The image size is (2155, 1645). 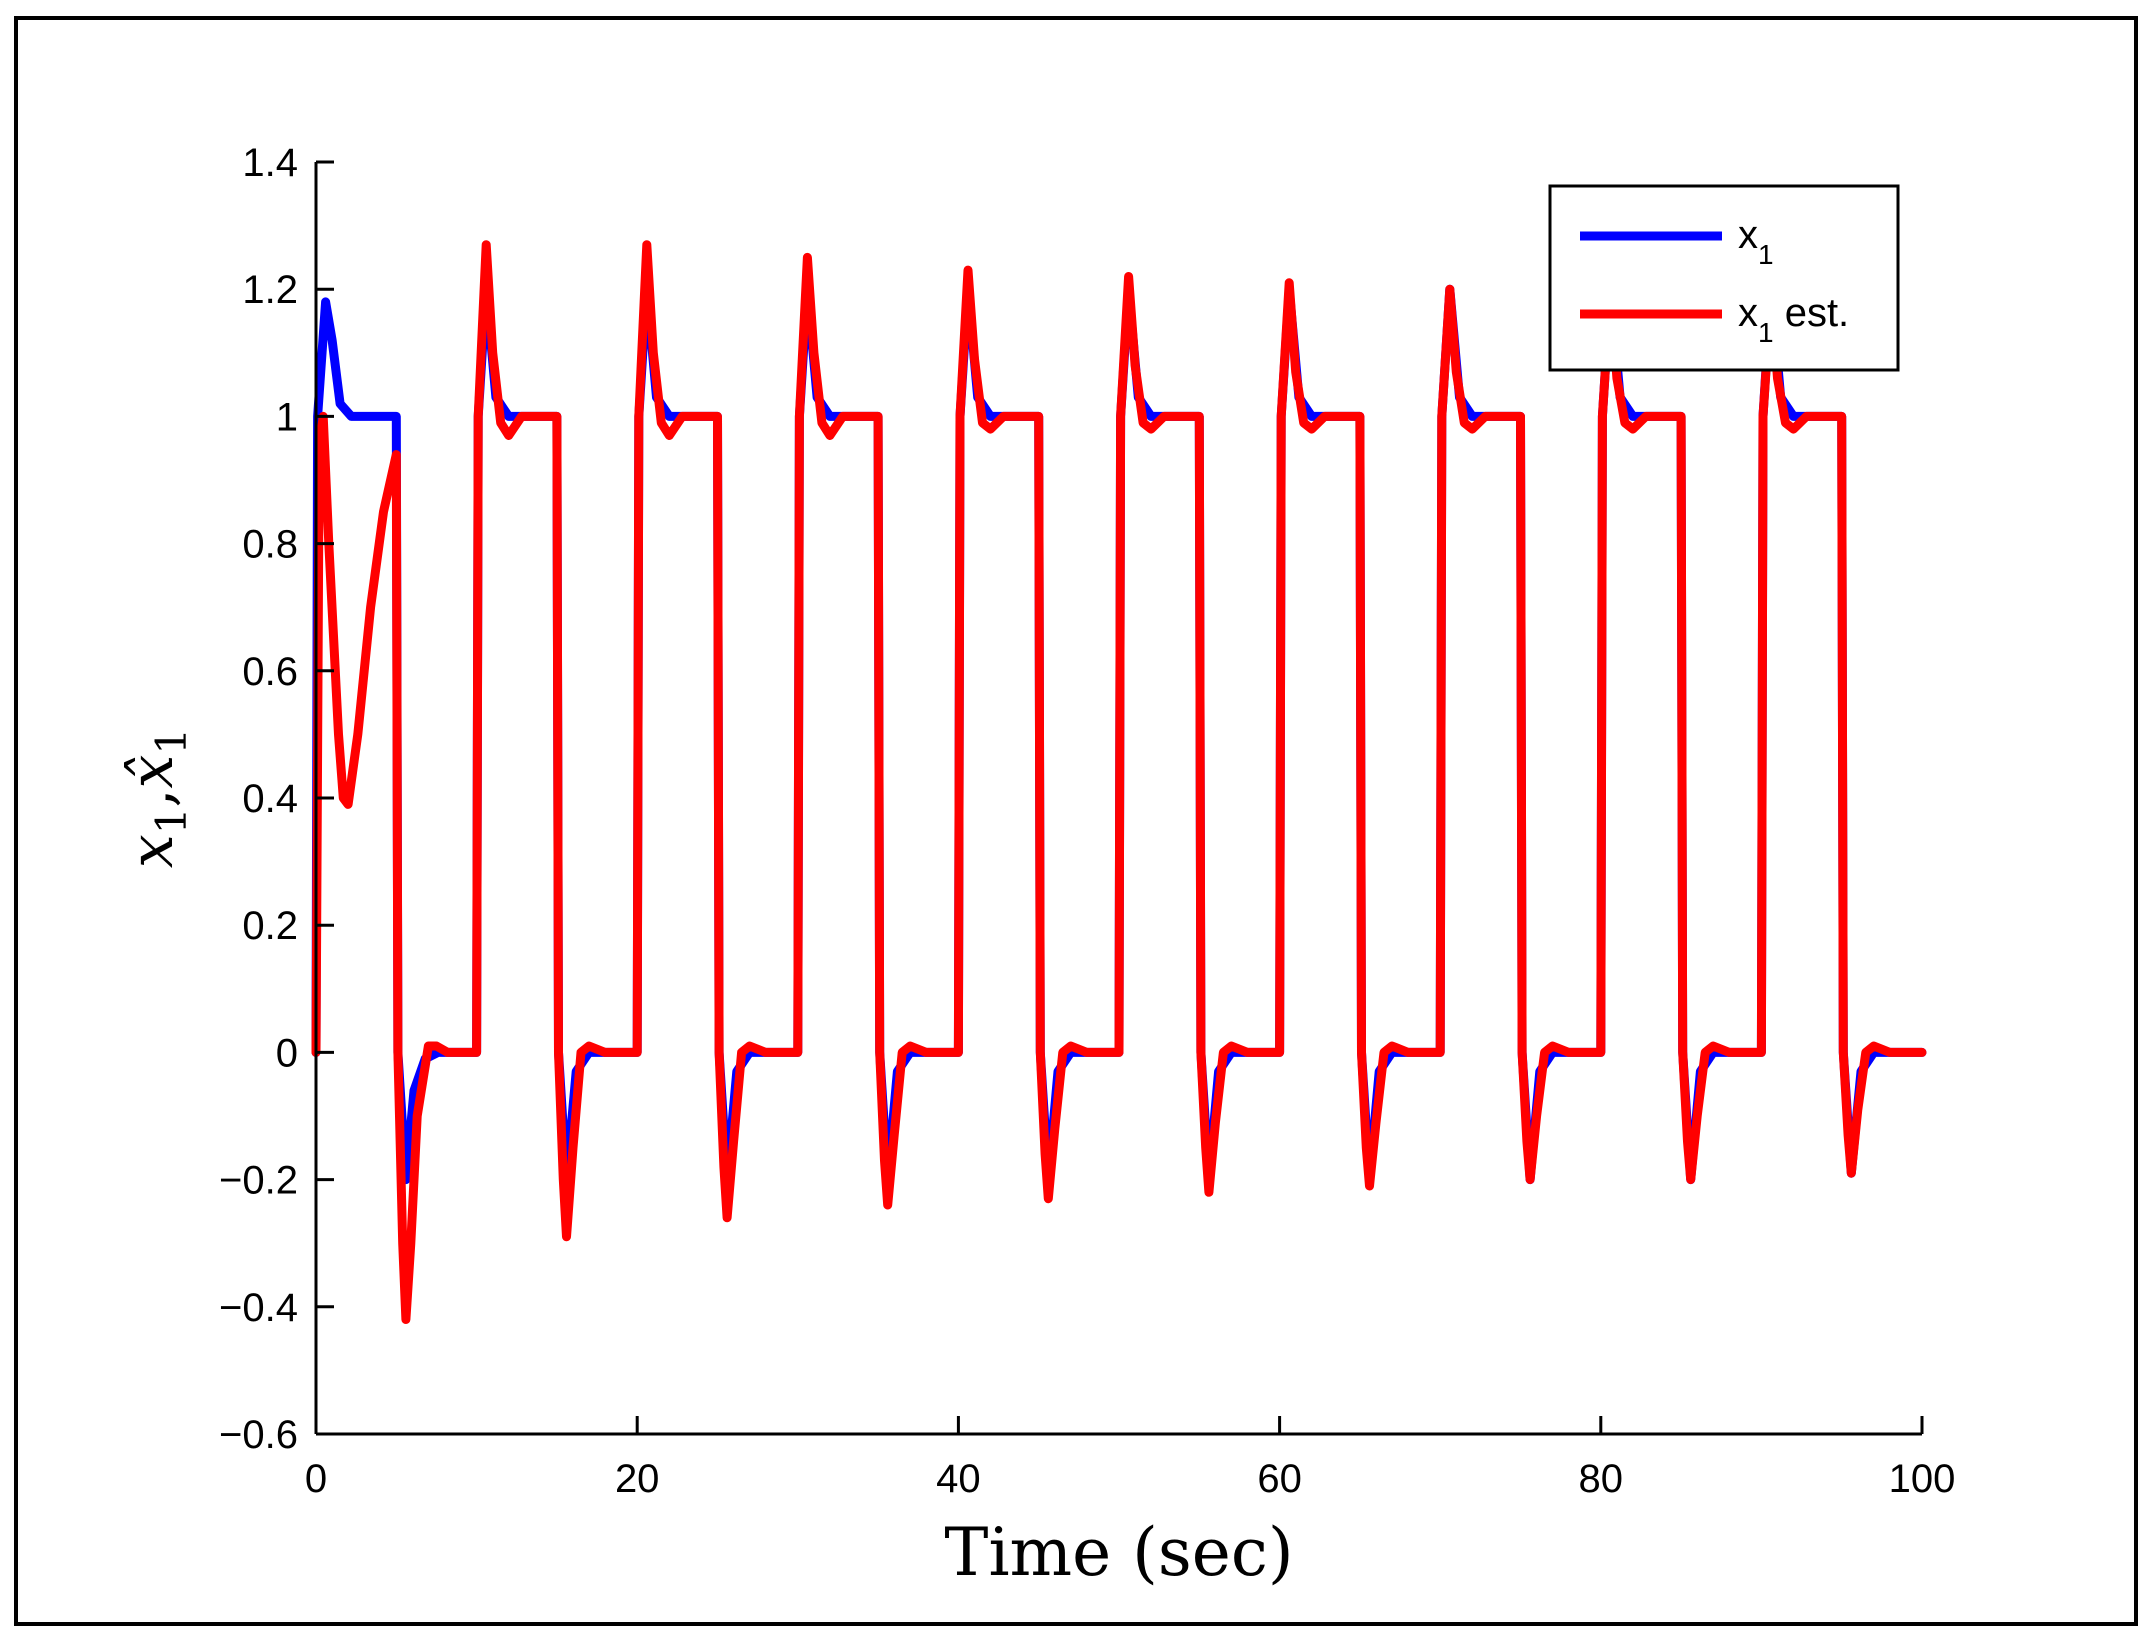 What do you see at coordinates (1922, 1479) in the screenshot?
I see `x-tick-label: 100` at bounding box center [1922, 1479].